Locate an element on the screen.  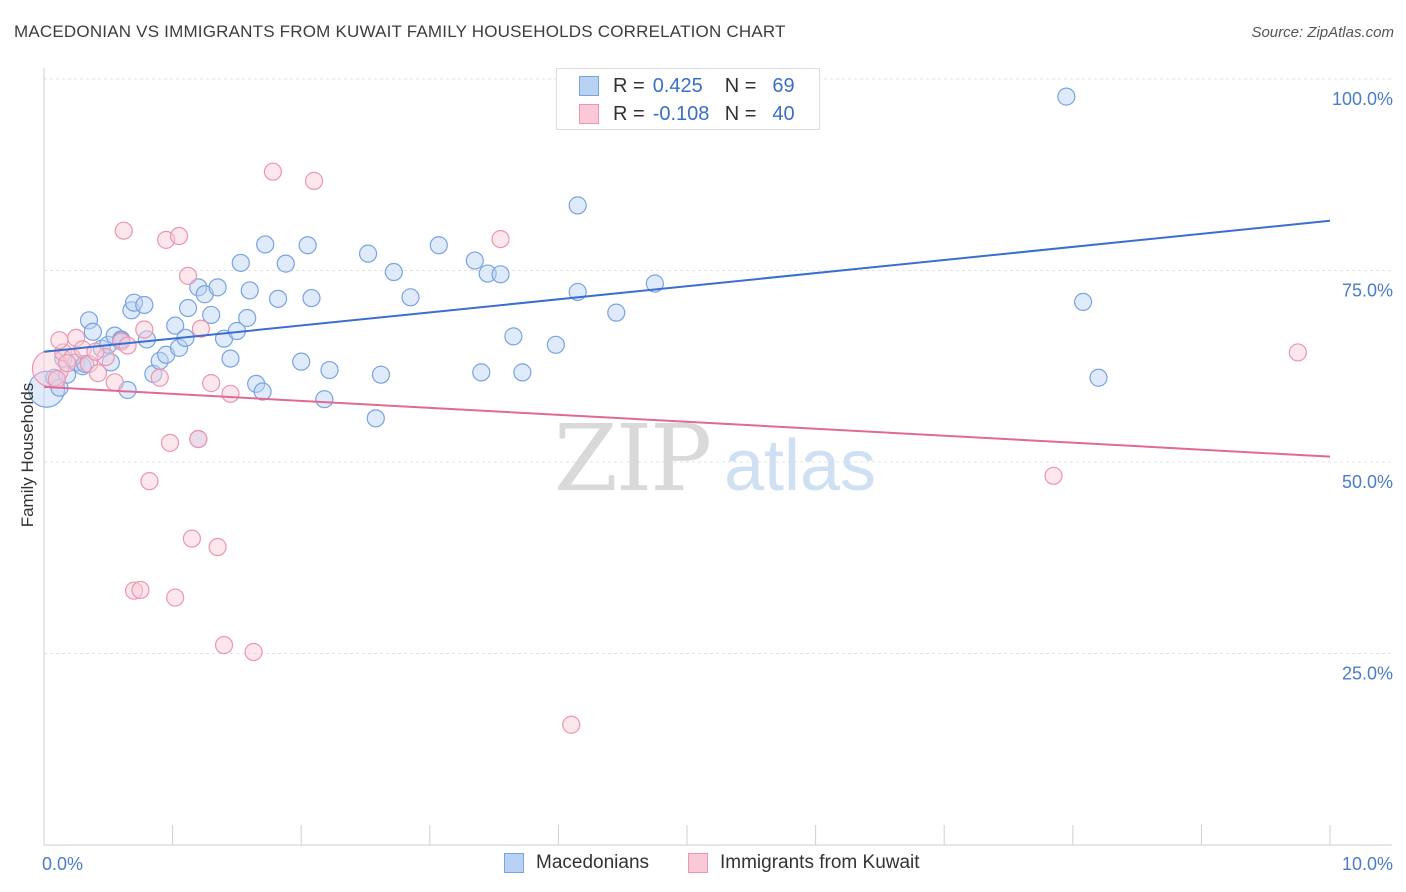
r-value: -0.108 is located at coordinates (681, 113).